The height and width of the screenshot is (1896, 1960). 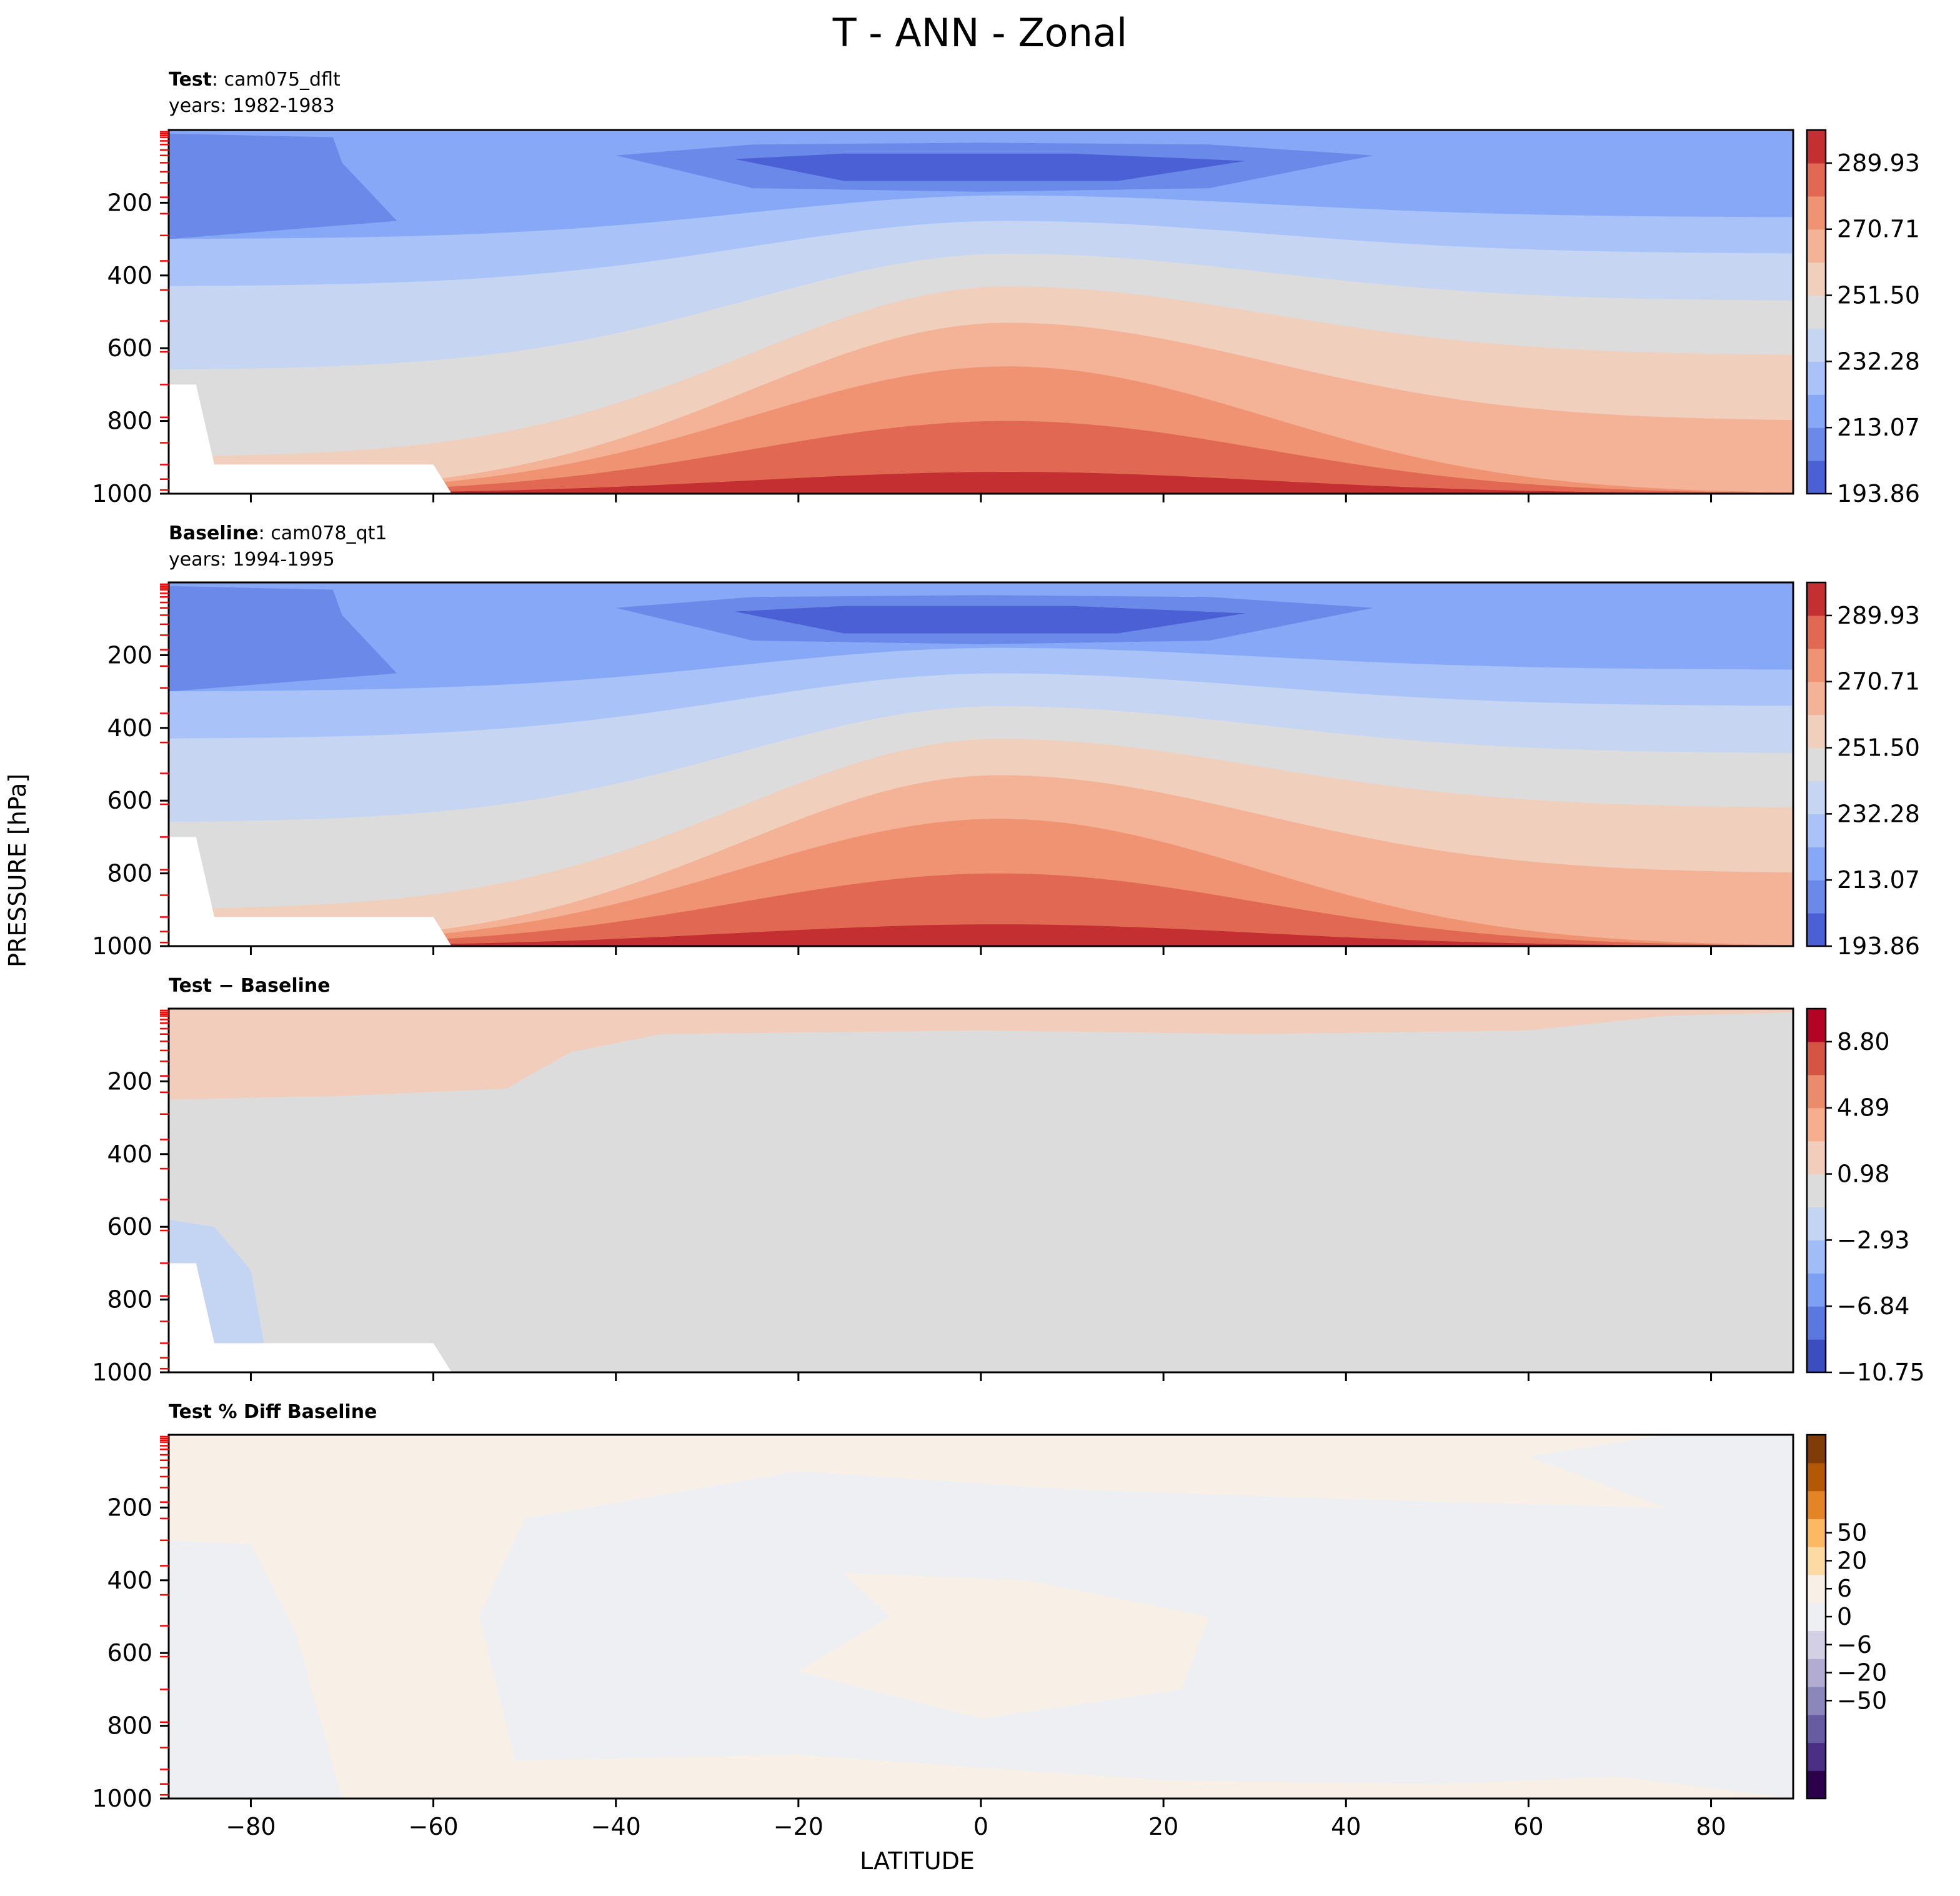 I want to click on colorbar-label: 213.07, so click(x=1878, y=427).